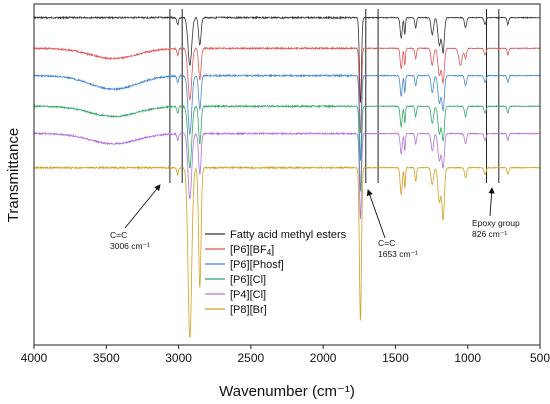 The width and height of the screenshot is (550, 404). Describe the element at coordinates (540, 358) in the screenshot. I see `x-tick-label-7: 500` at that location.